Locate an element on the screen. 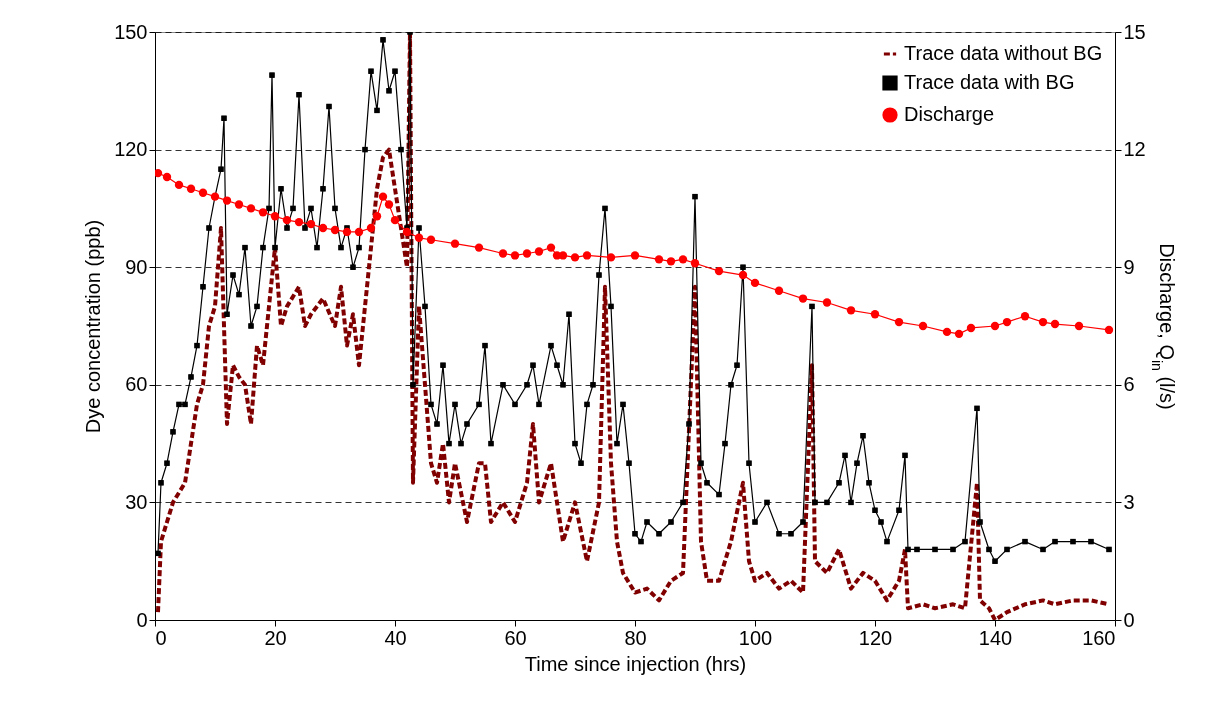 The image size is (1213, 719). x-tick-label: 0 is located at coordinates (161, 637).